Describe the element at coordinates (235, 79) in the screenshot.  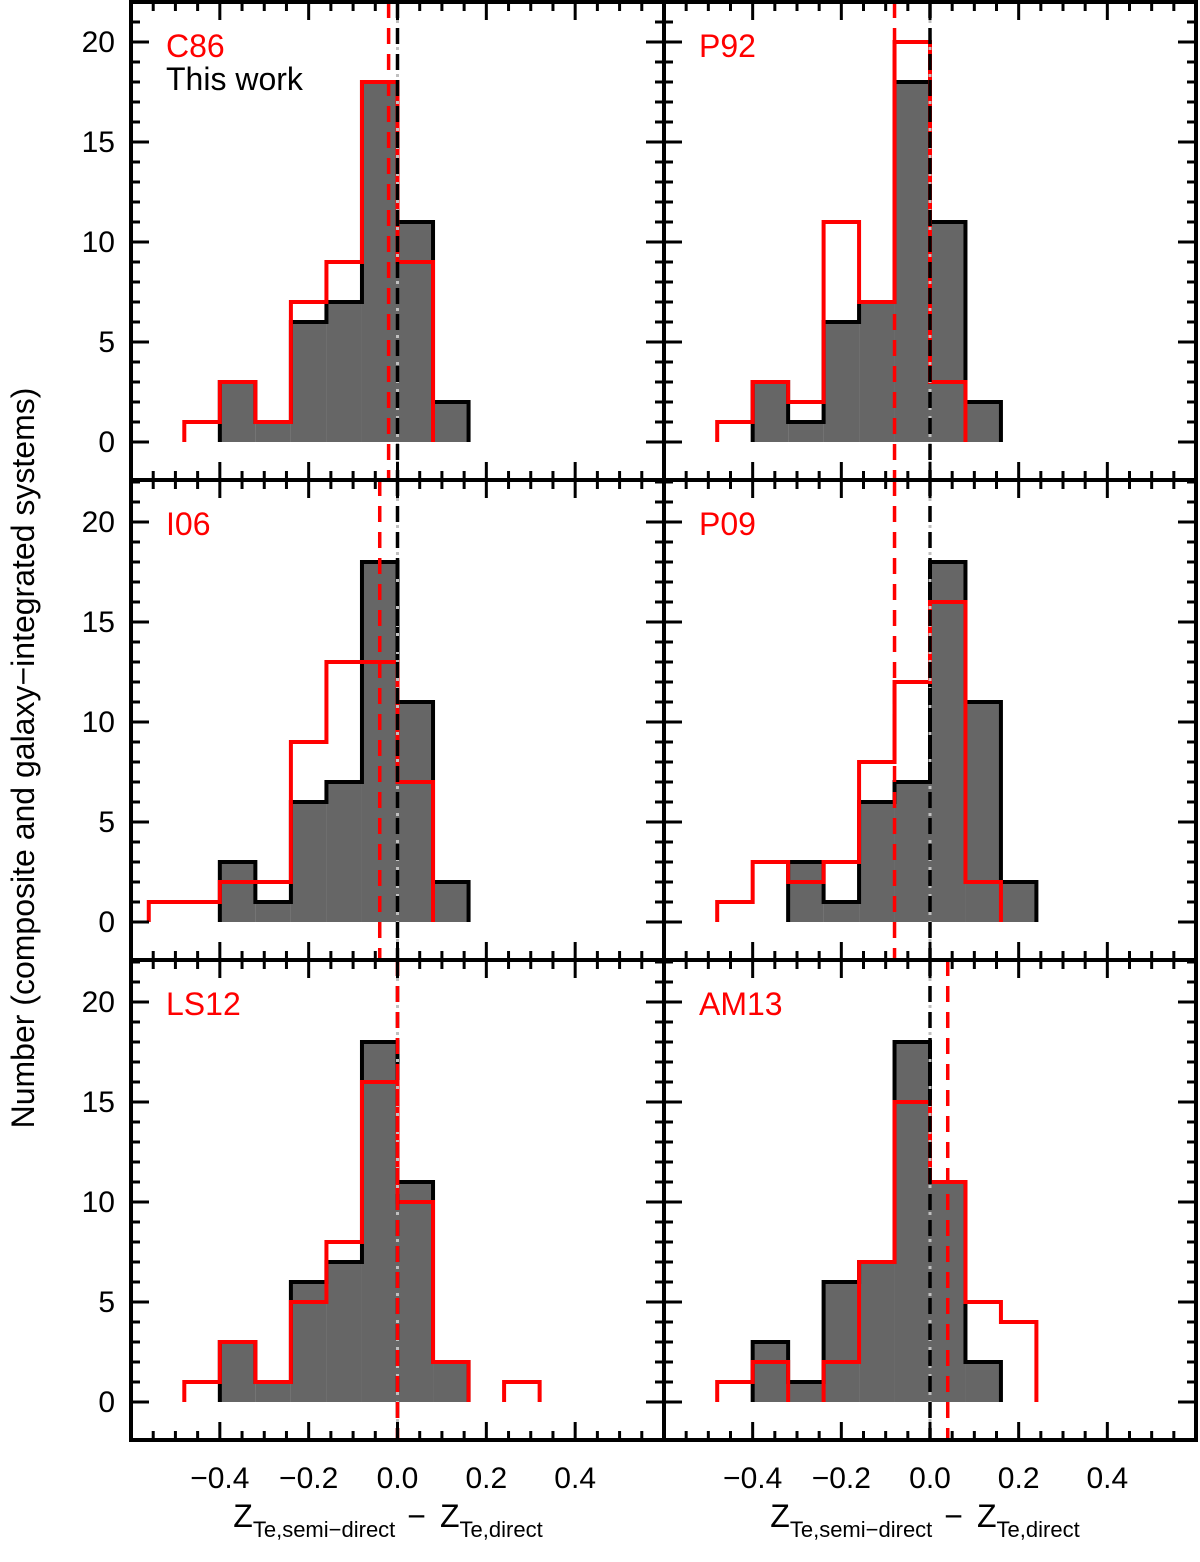
I see `this-work-legend: This work` at that location.